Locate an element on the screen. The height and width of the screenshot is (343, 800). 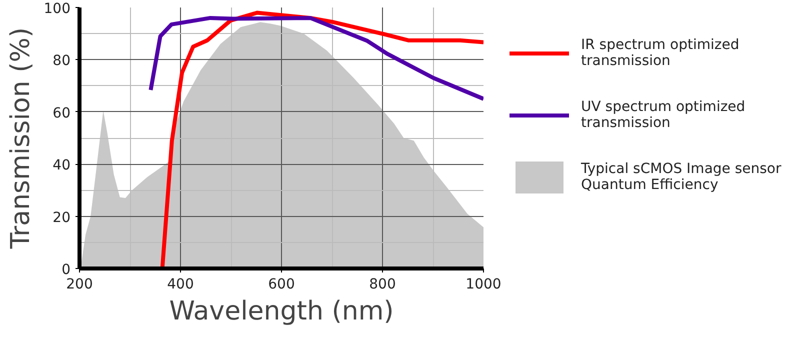
legend-label: UV spectrum optimized transmission is located at coordinates (663, 115).